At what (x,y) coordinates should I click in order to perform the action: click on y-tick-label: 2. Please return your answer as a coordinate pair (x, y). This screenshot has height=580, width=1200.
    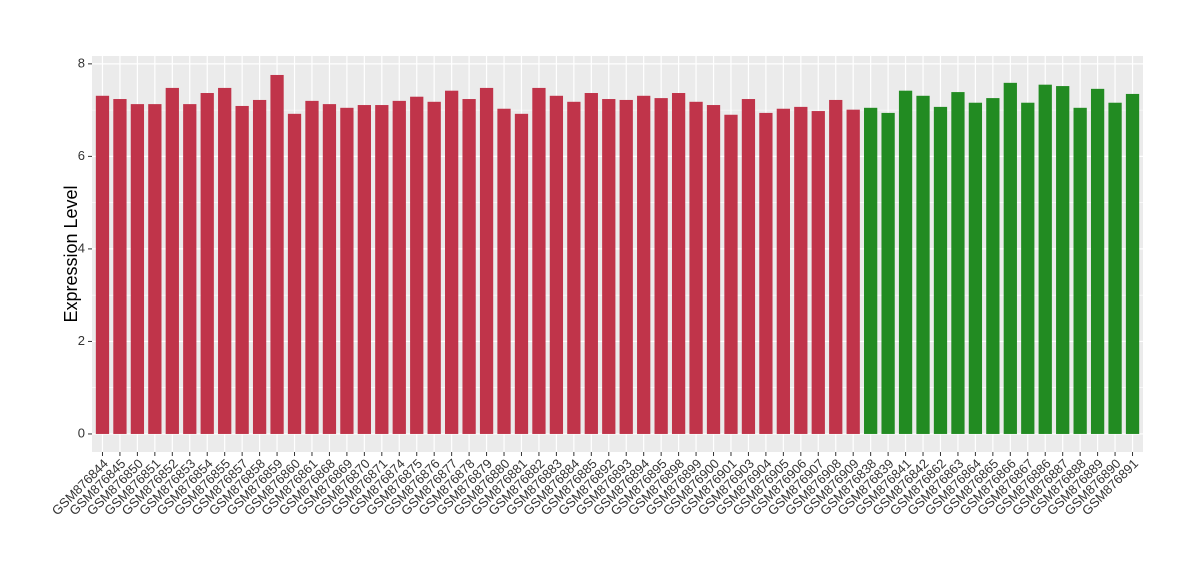
    Looking at the image, I should click on (81, 340).